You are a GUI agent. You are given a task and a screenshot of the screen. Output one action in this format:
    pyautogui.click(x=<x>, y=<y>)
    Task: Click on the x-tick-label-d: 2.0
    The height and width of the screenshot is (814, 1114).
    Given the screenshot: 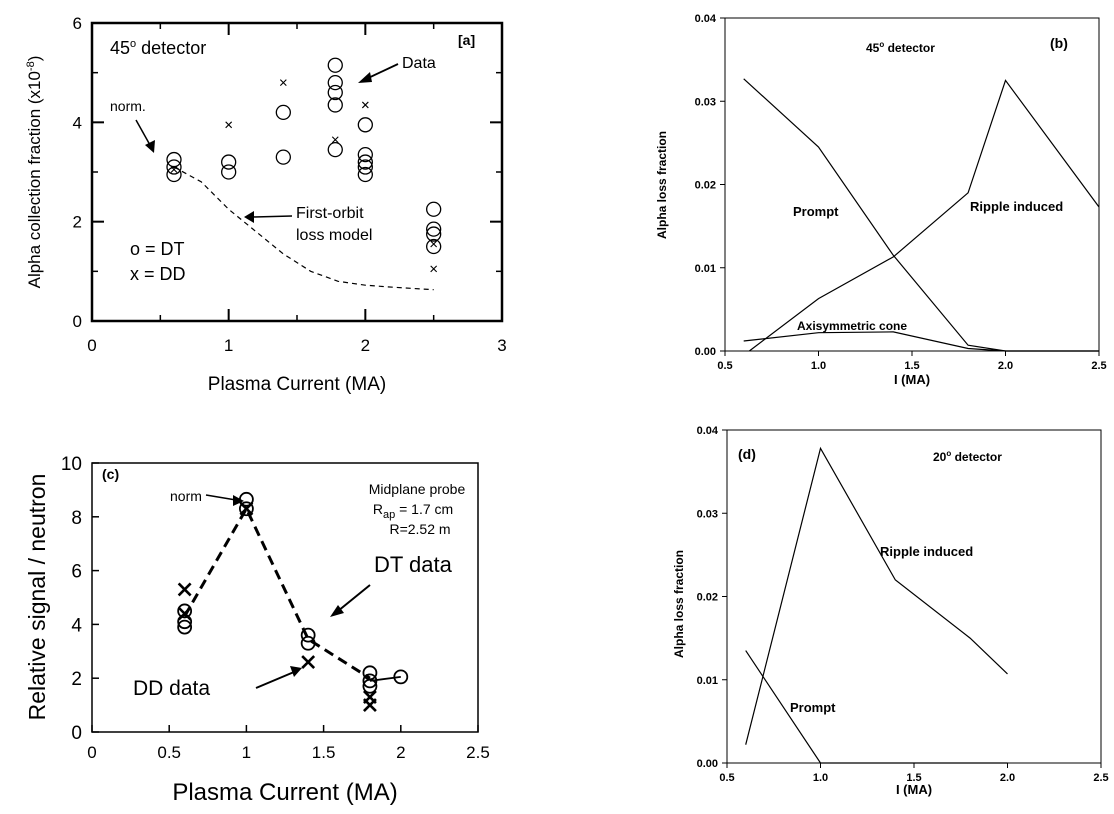 What is the action you would take?
    pyautogui.click(x=1007, y=778)
    